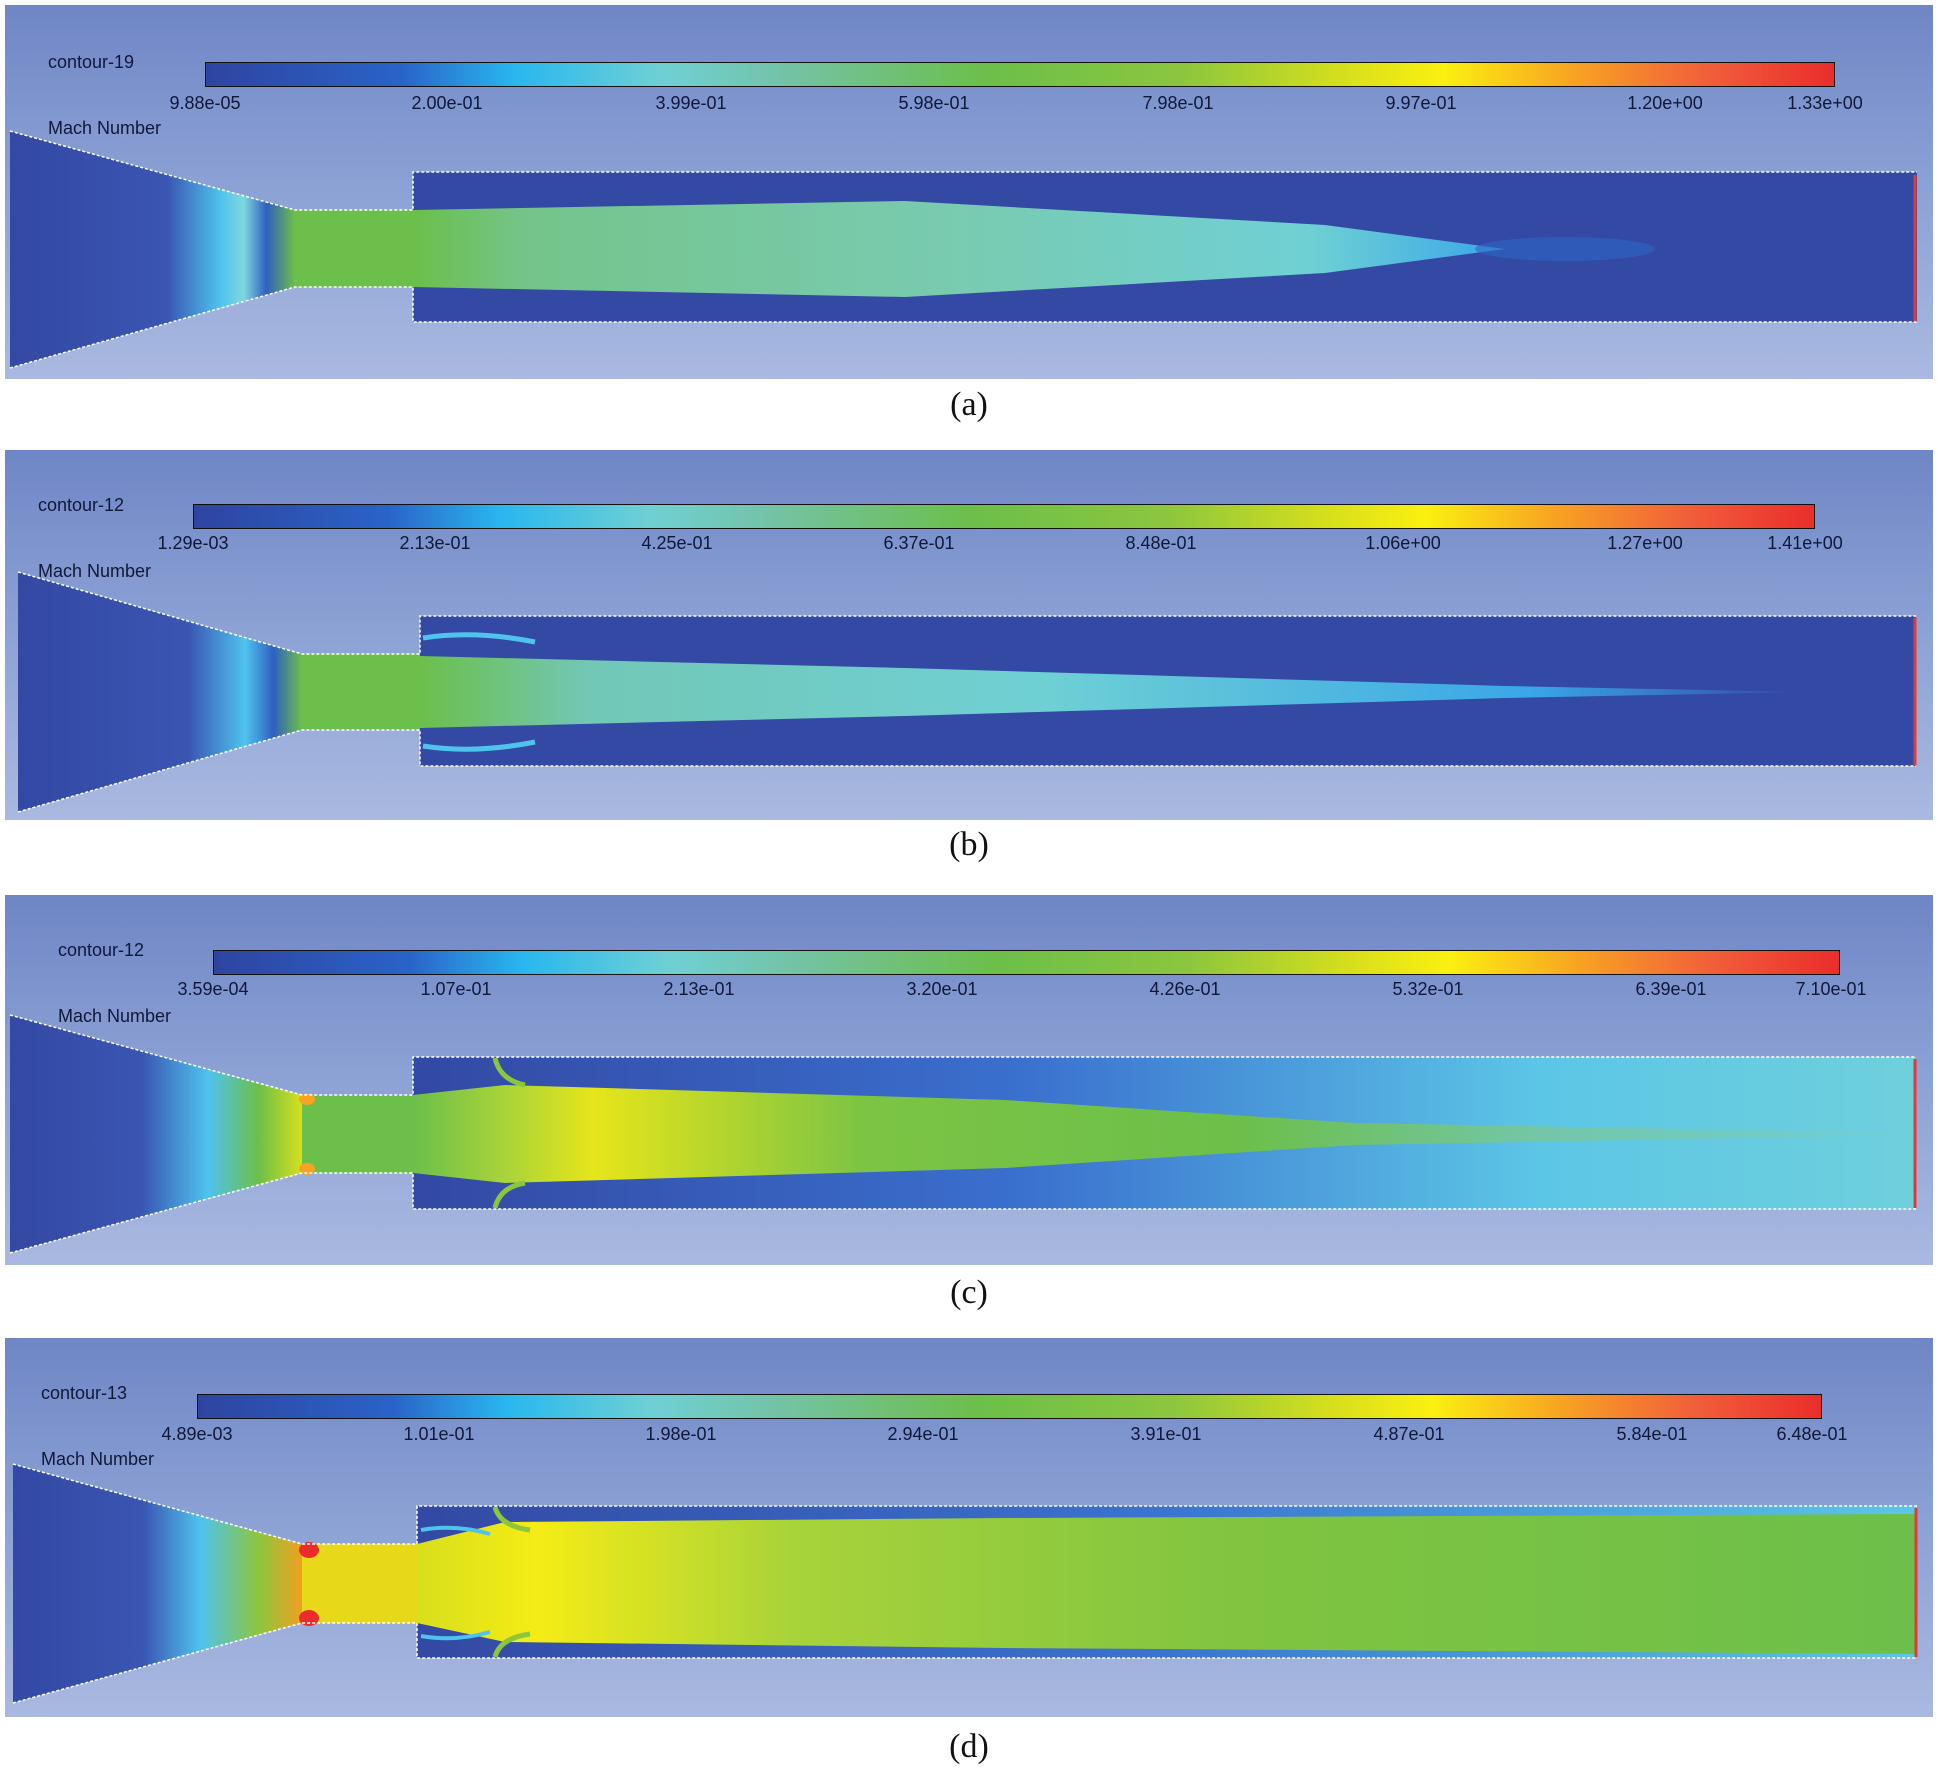 The image size is (1938, 1777). What do you see at coordinates (1020, 74) in the screenshot?
I see `panel-a-colorbar` at bounding box center [1020, 74].